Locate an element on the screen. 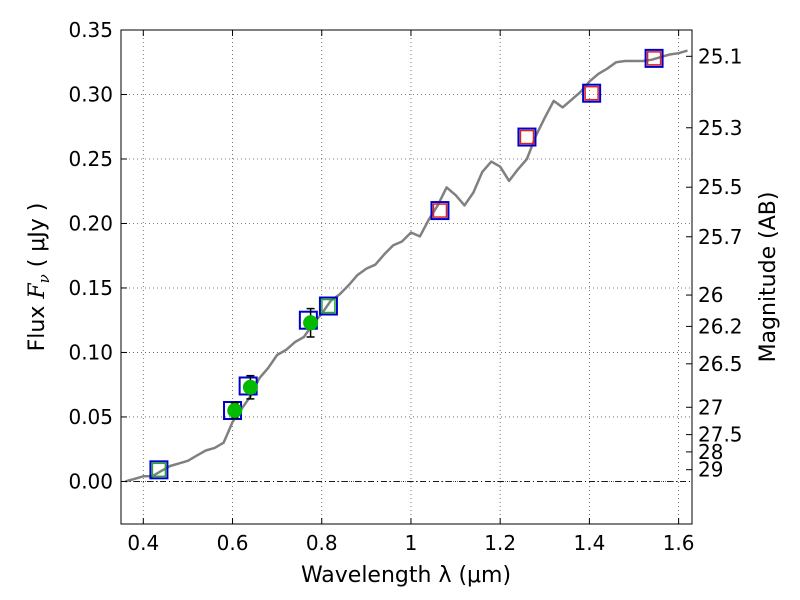 The width and height of the screenshot is (800, 600). x-tick-label: 1.6 is located at coordinates (679, 543).